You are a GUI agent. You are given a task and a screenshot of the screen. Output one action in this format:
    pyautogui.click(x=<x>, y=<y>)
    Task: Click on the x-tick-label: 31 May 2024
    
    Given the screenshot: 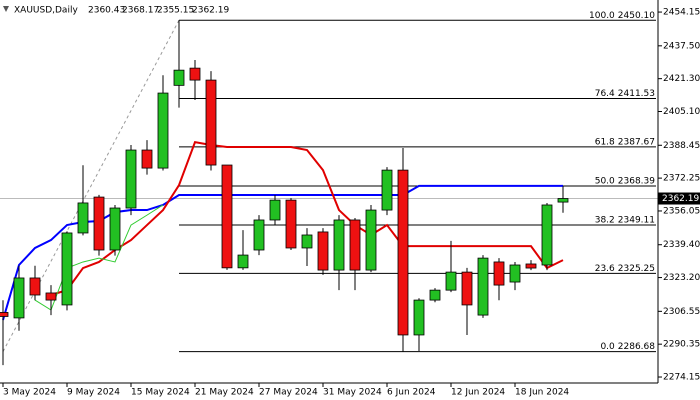 What is the action you would take?
    pyautogui.click(x=352, y=393)
    